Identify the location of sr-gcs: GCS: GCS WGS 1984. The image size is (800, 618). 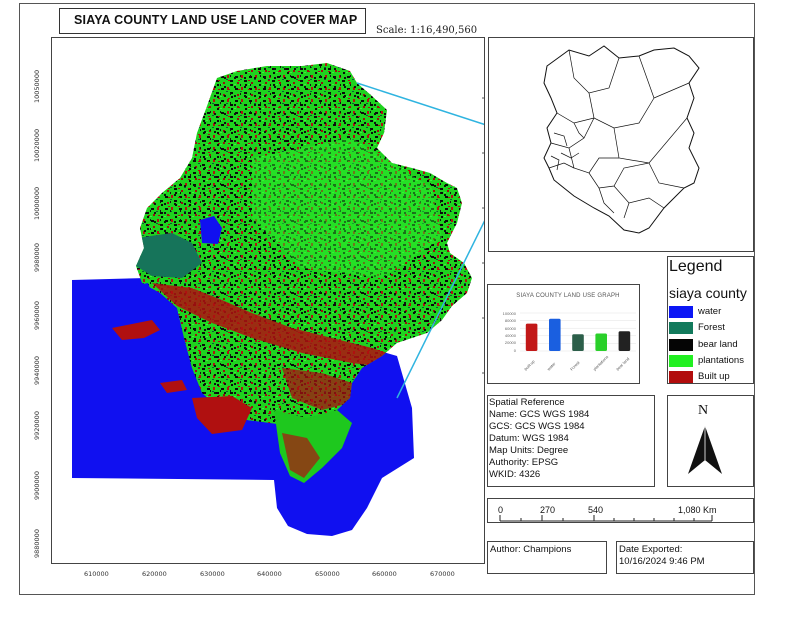
(537, 426).